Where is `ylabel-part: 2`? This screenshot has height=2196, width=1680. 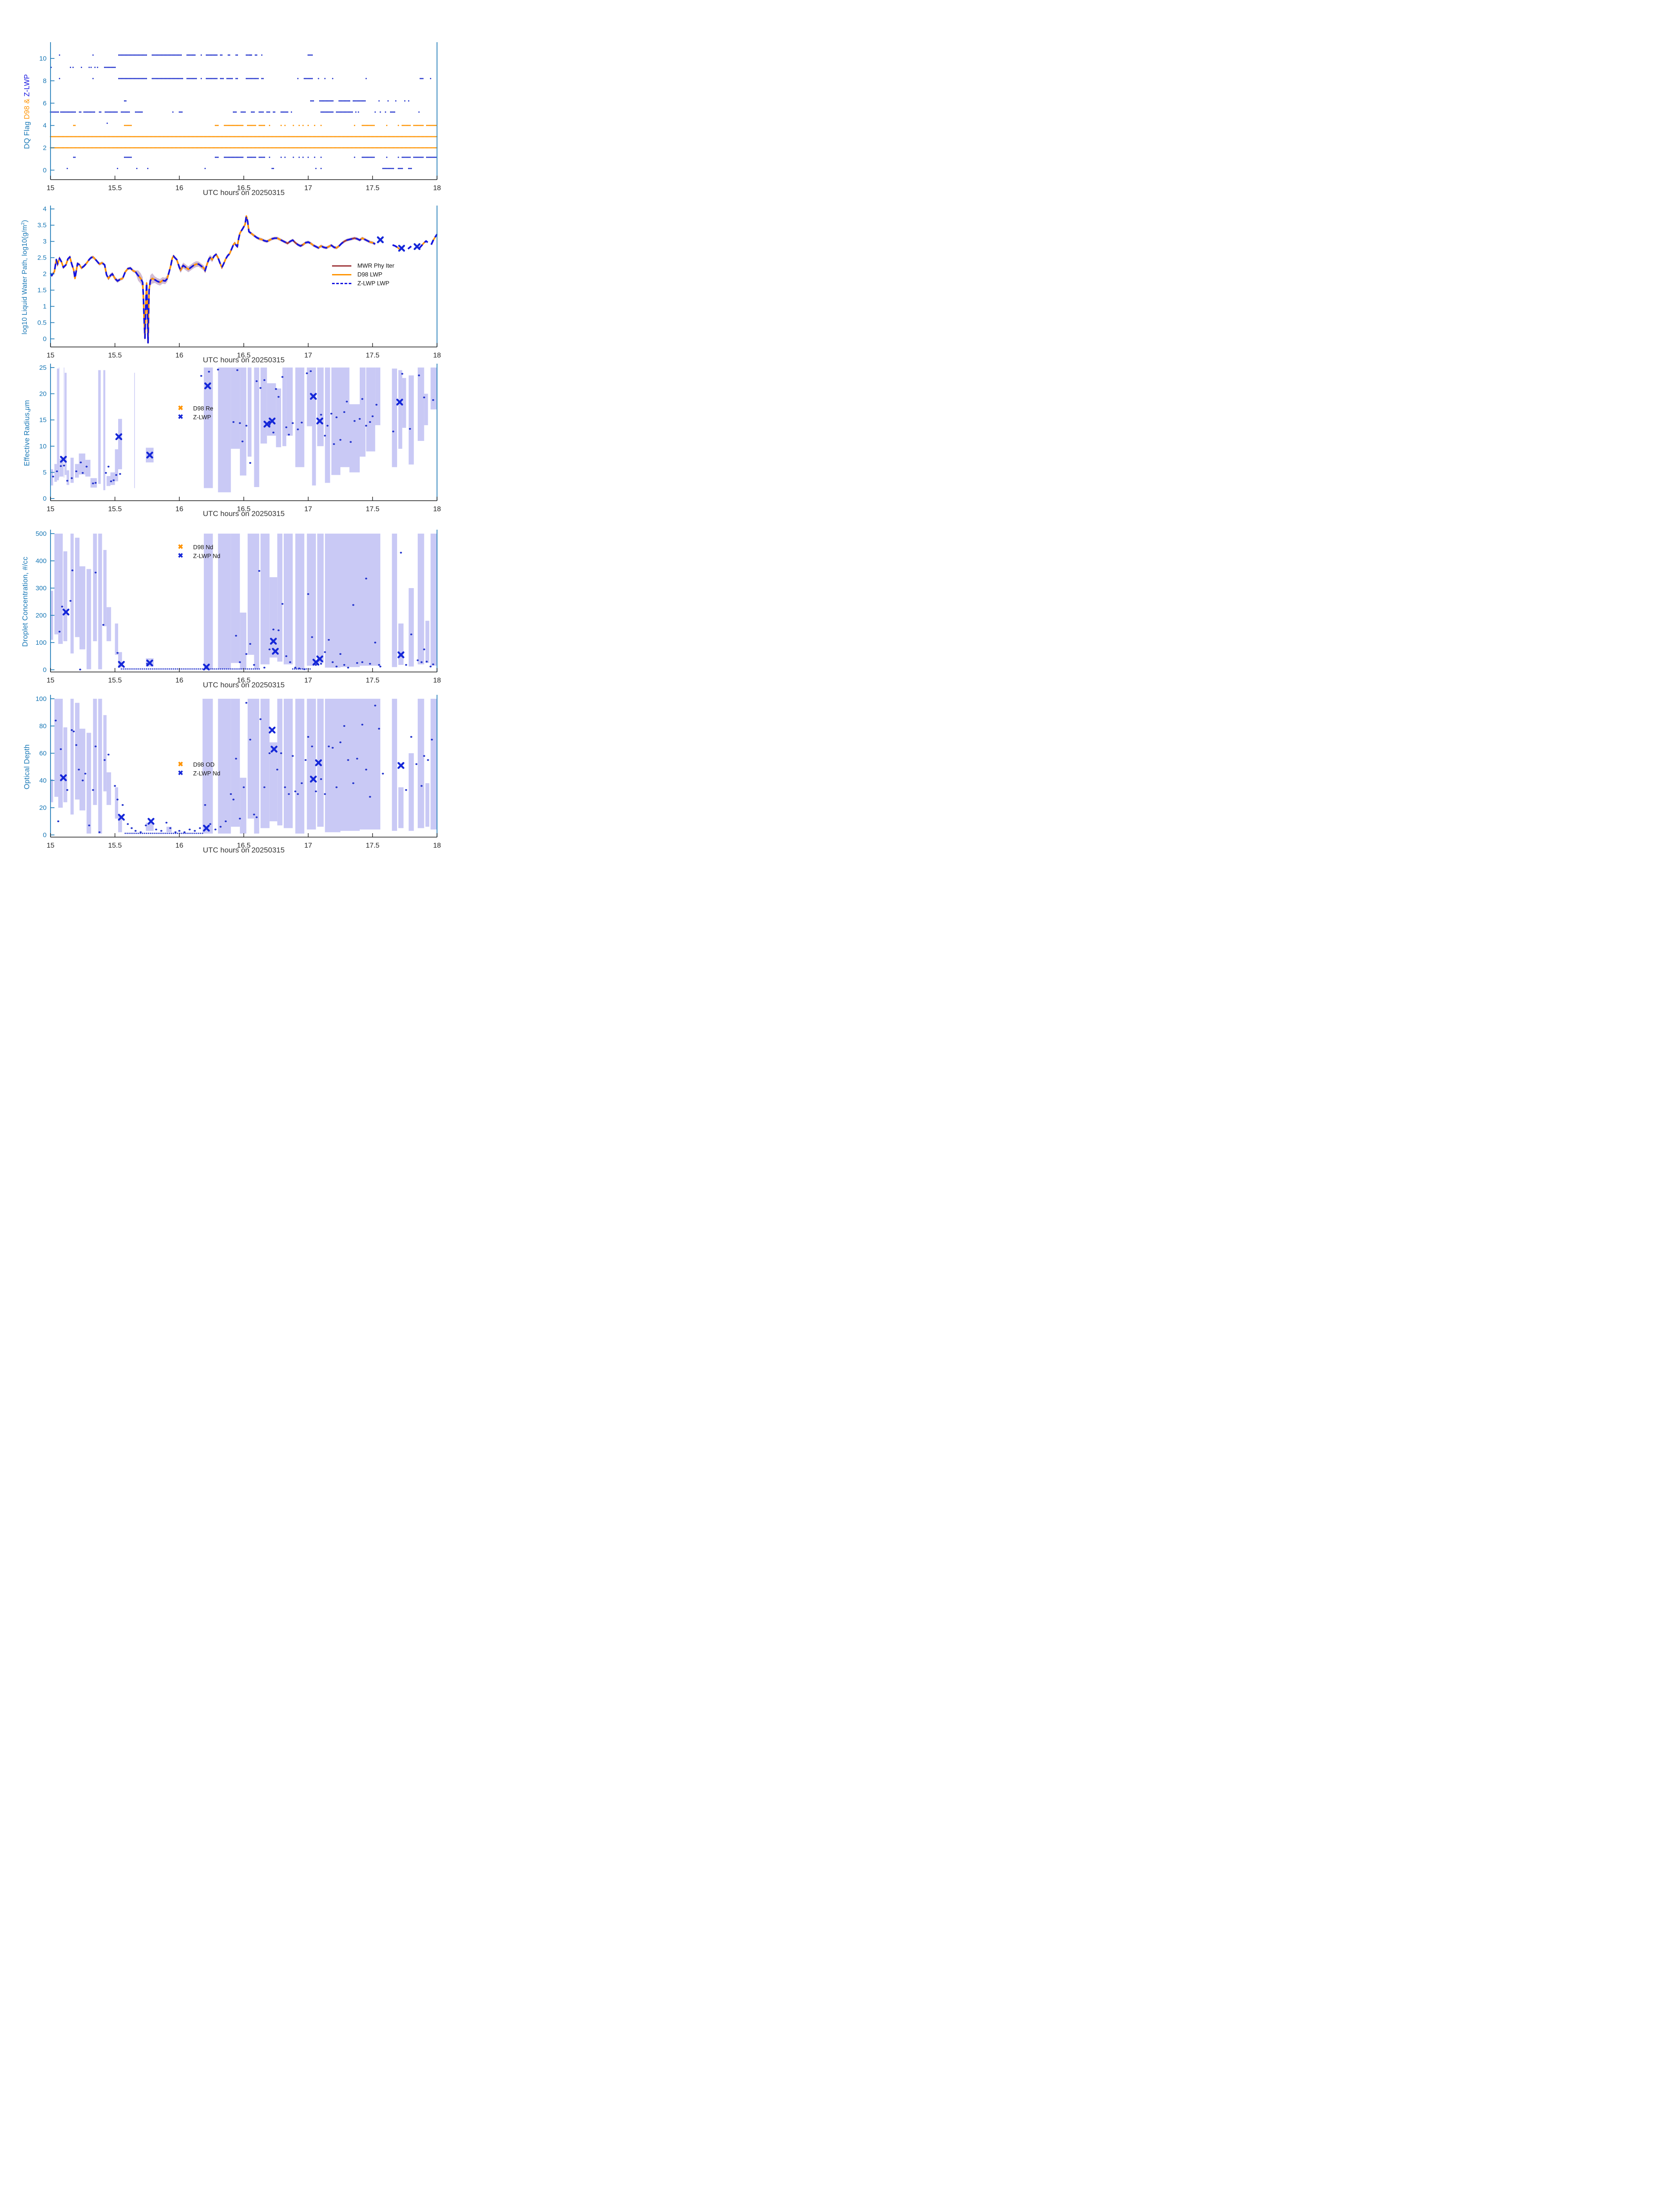 ylabel-part: 2 is located at coordinates (23, 224).